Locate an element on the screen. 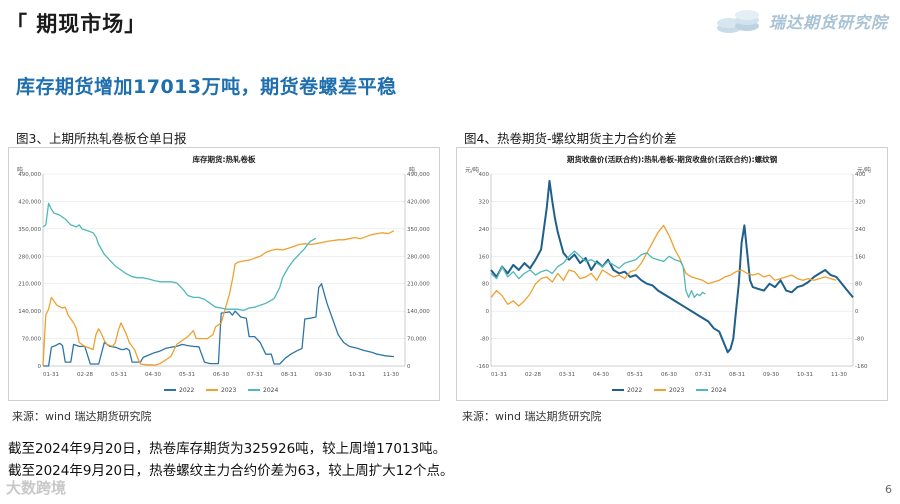 This screenshot has width=900, height=504. right-x-tick: 03-31 is located at coordinates (567, 375).